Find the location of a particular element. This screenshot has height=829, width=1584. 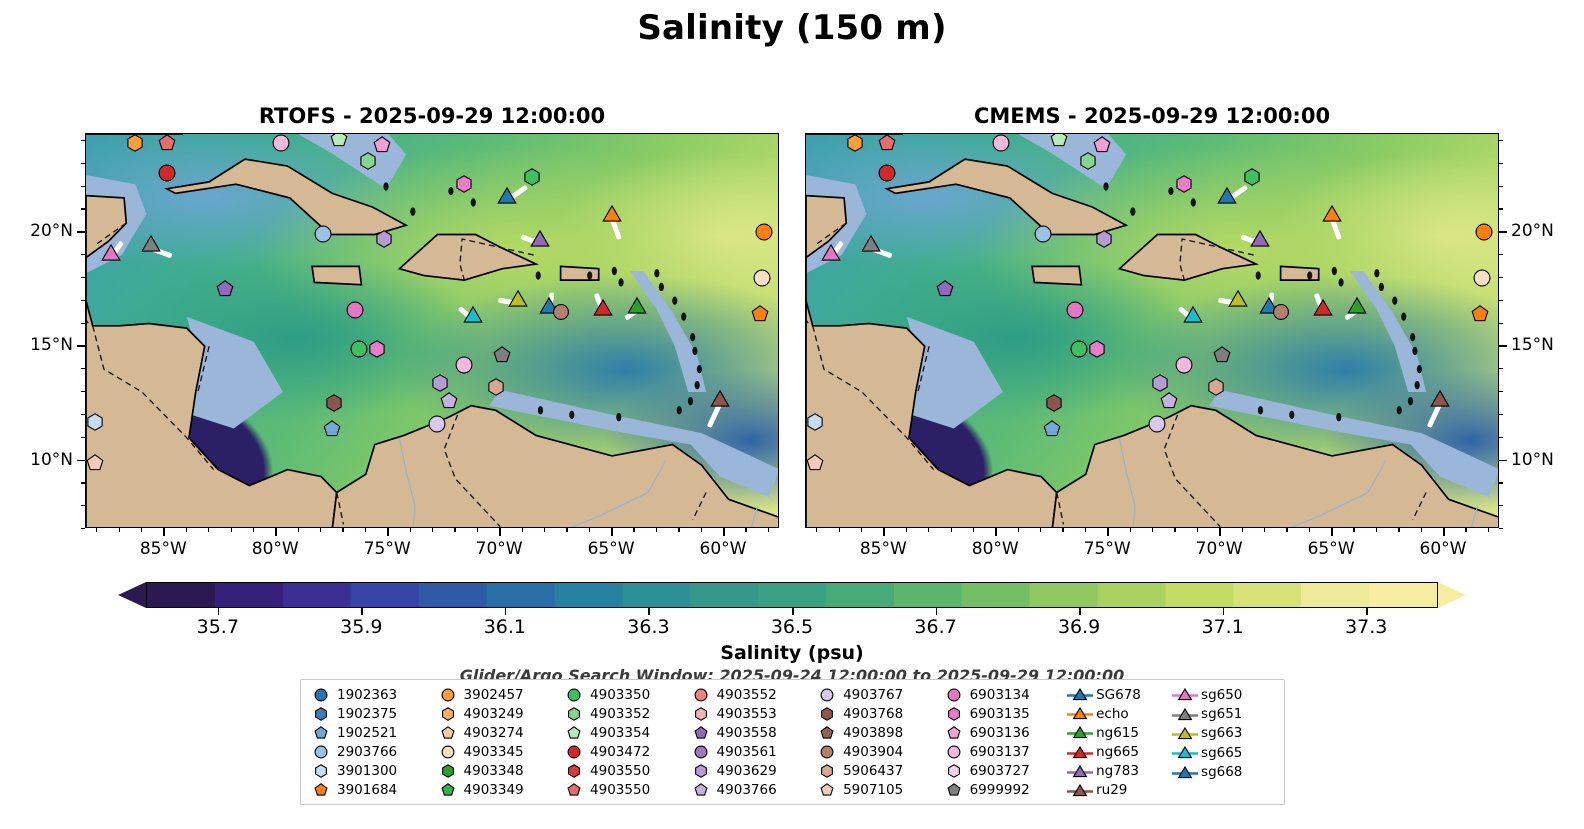

legend-item: 2903766 is located at coordinates (371, 752).